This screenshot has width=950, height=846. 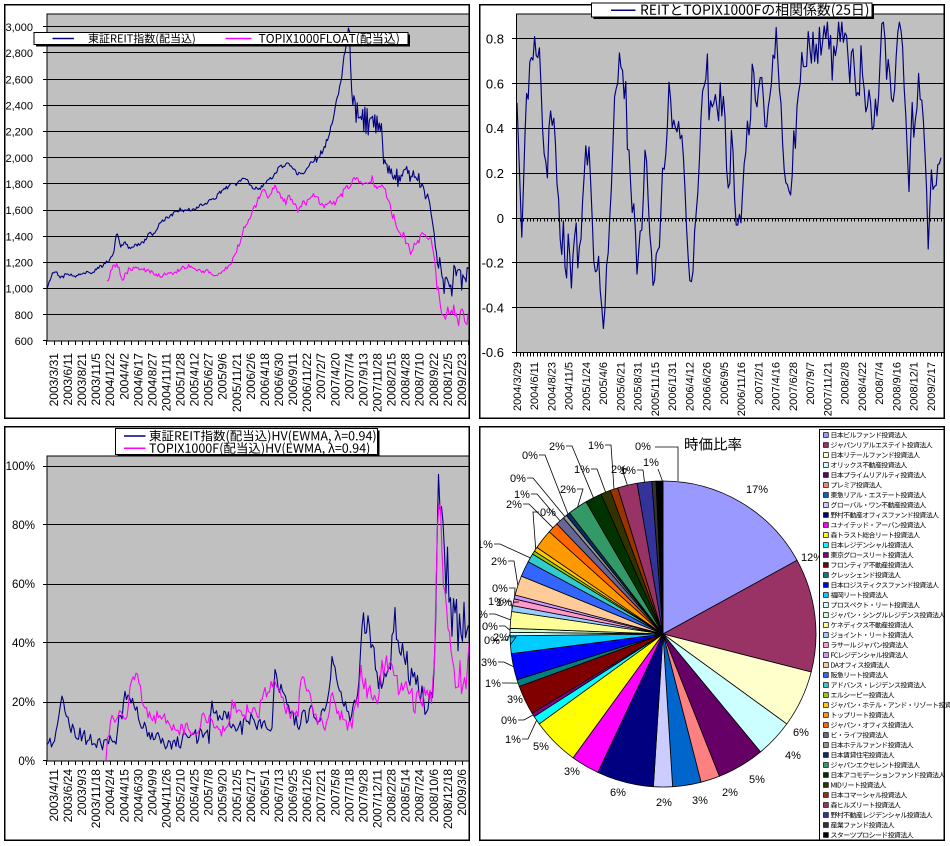 What do you see at coordinates (209, 380) in the screenshot?
I see `svg-text: 2005/6/27` at bounding box center [209, 380].